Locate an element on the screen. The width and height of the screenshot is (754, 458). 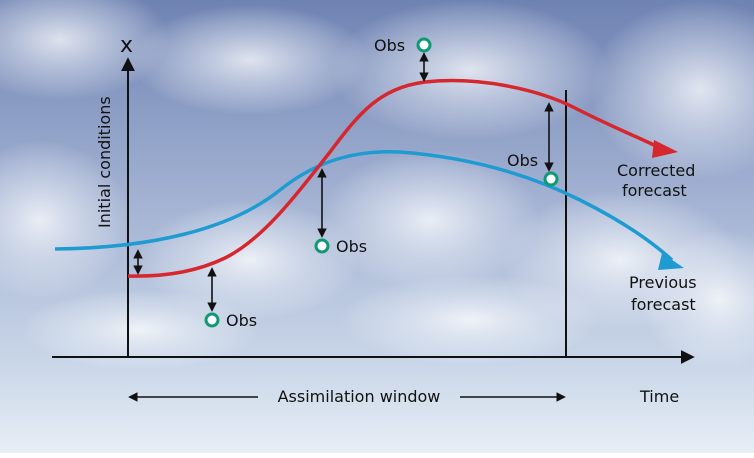
x-axis-label: Time is located at coordinates (659, 396).